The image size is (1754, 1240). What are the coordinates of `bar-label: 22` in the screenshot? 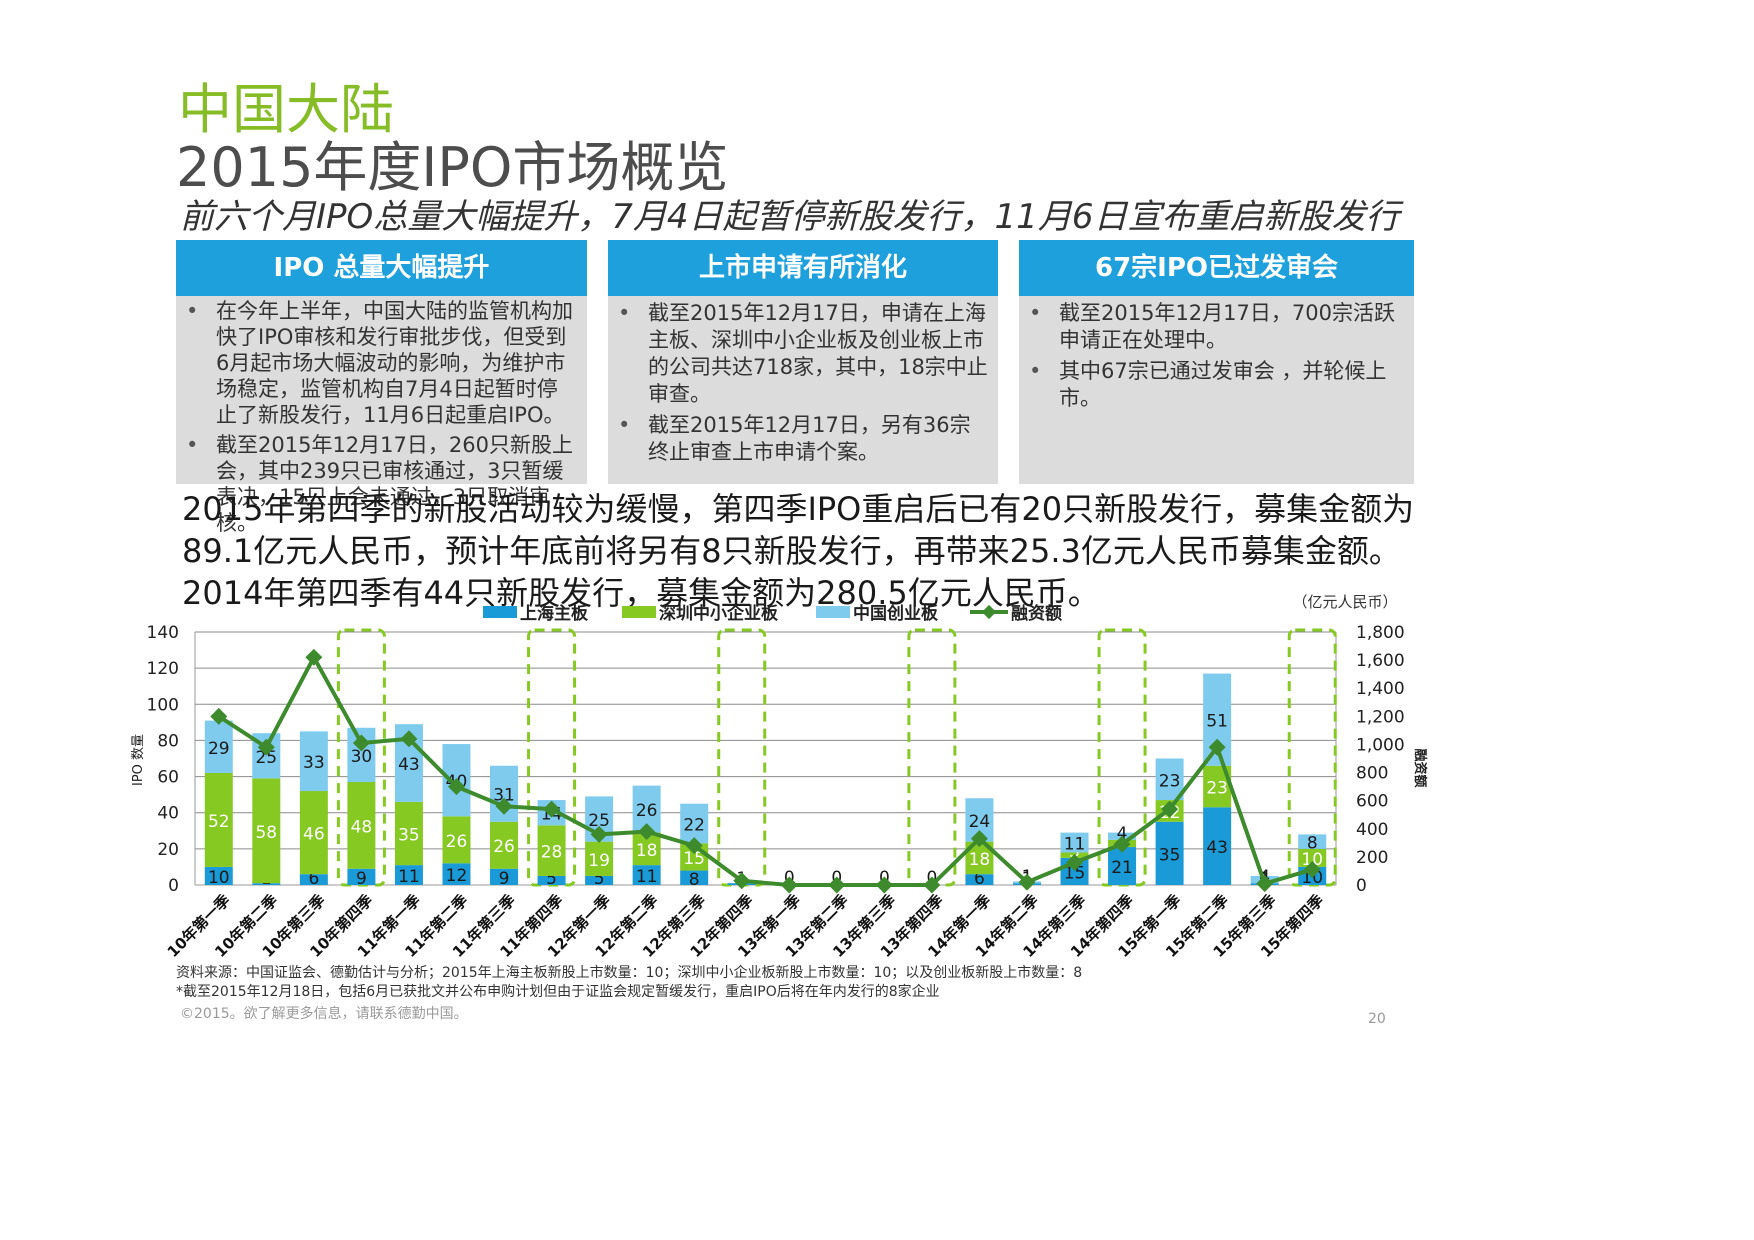 It's located at (694, 826).